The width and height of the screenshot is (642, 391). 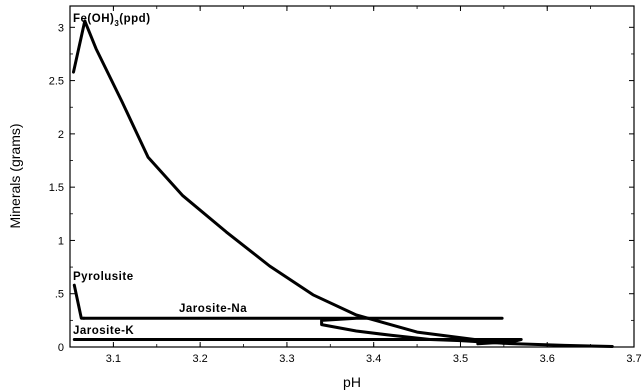 I want to click on x-tick-label: 3.7, so click(x=633, y=359).